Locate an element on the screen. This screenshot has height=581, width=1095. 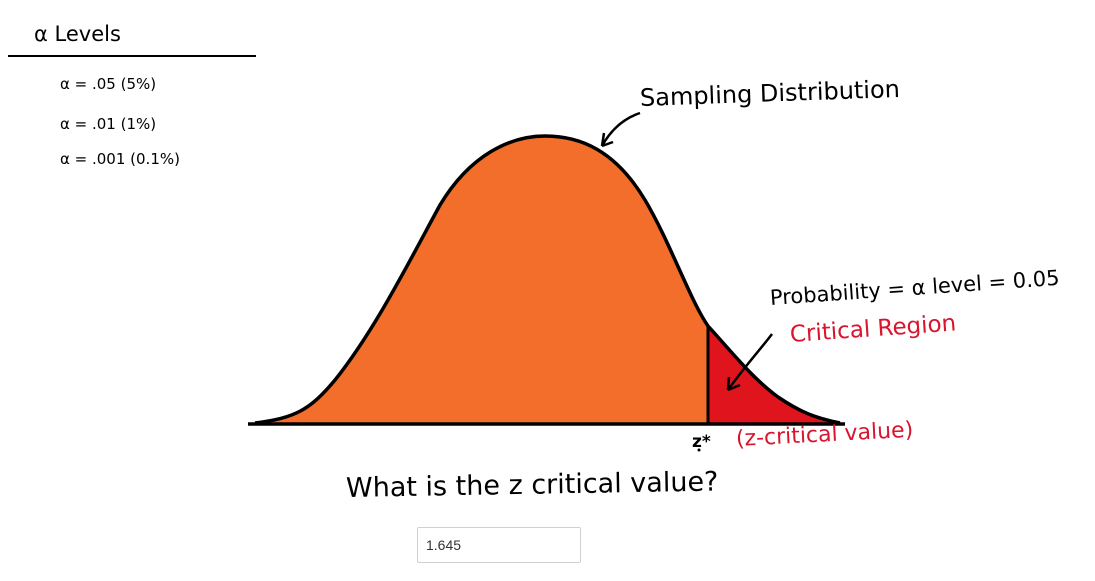
alpha-levels-title: α Levels is located at coordinates (77, 34).